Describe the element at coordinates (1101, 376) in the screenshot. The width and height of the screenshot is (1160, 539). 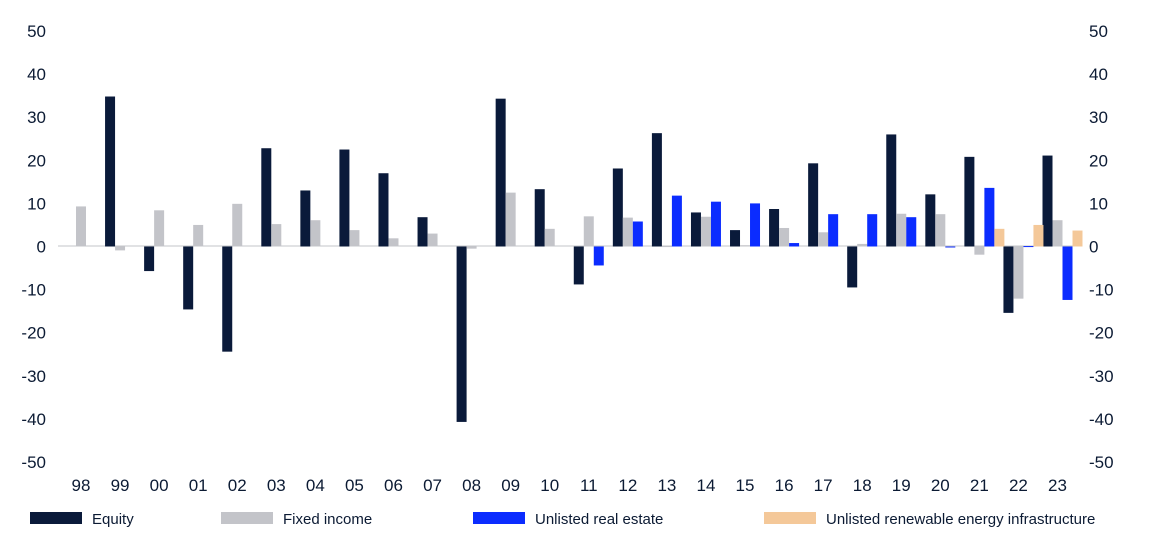
I see `y-tick-label-right: -30` at that location.